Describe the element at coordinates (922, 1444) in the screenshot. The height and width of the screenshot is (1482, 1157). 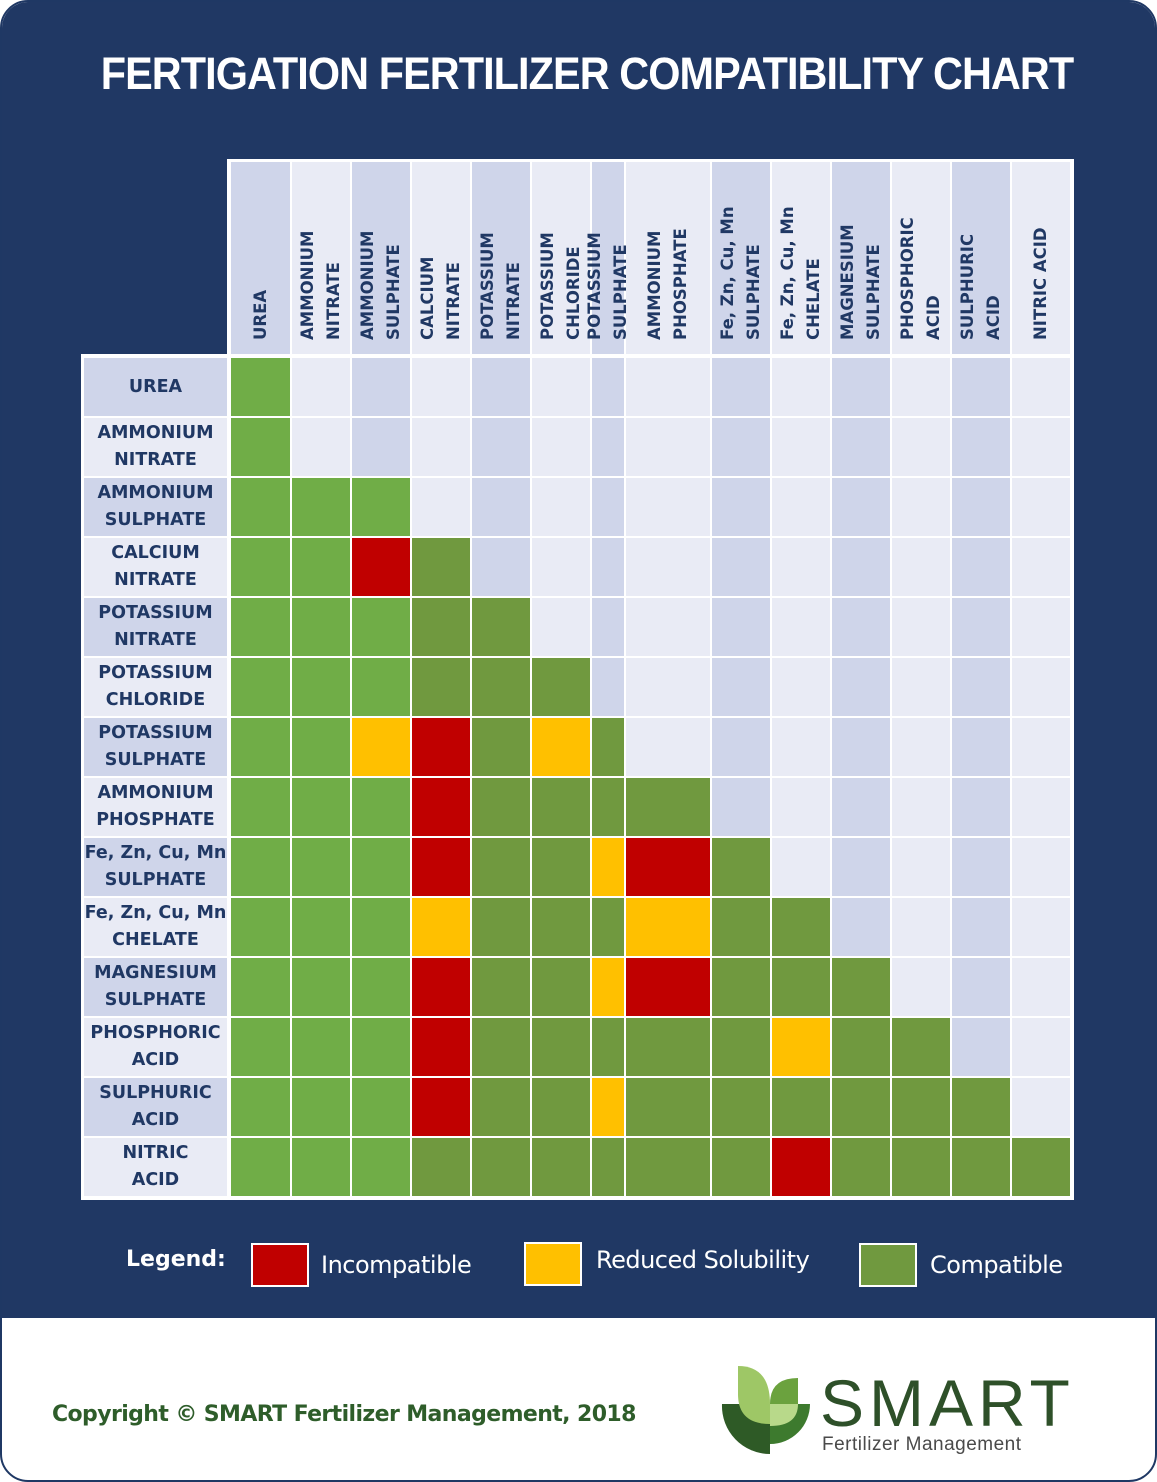
I see `logo-subtitle: Fertilizer Management` at that location.